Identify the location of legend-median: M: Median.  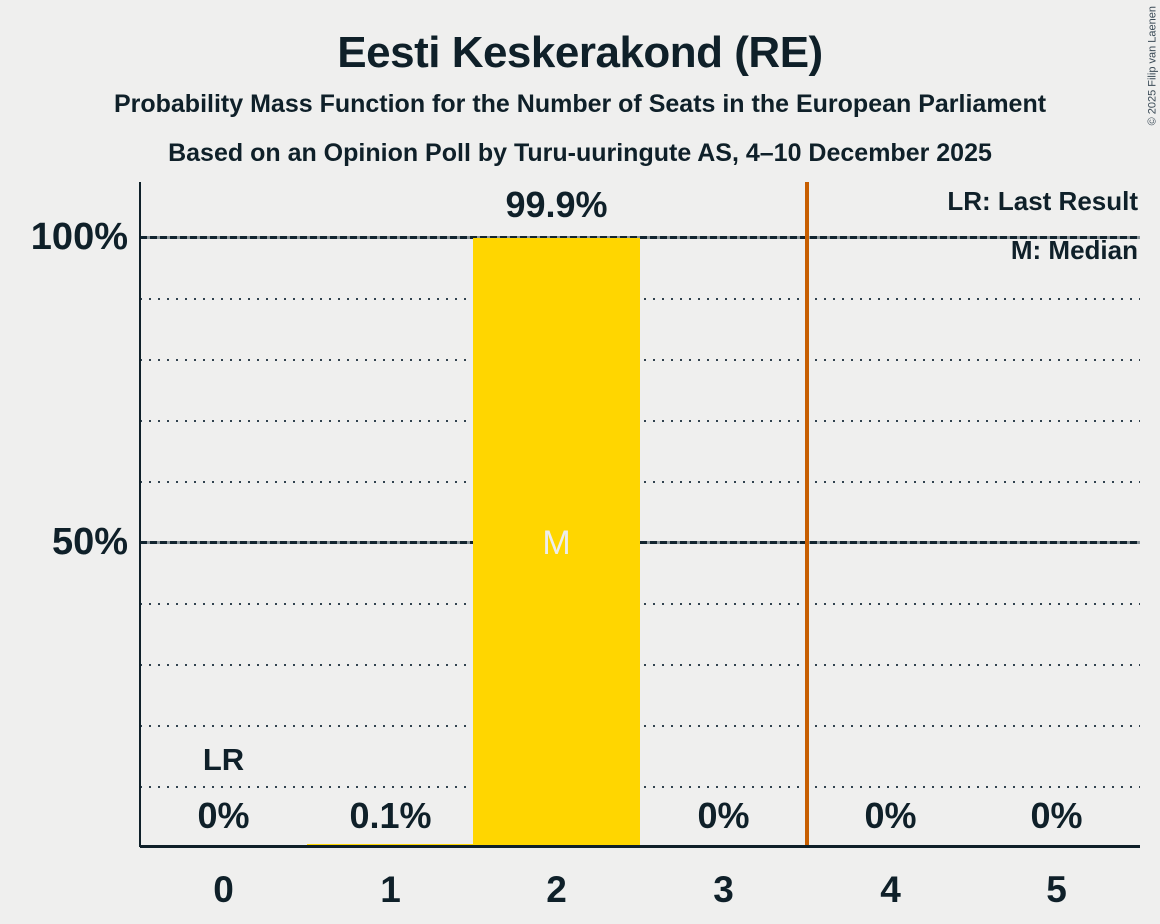
(1074, 250).